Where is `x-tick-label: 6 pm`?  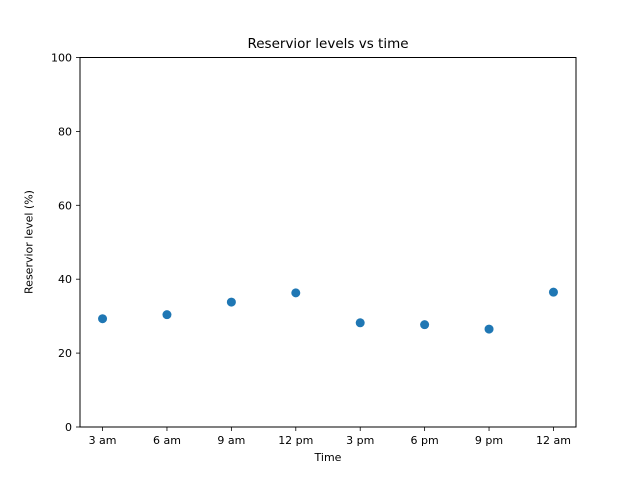 x-tick-label: 6 pm is located at coordinates (425, 440).